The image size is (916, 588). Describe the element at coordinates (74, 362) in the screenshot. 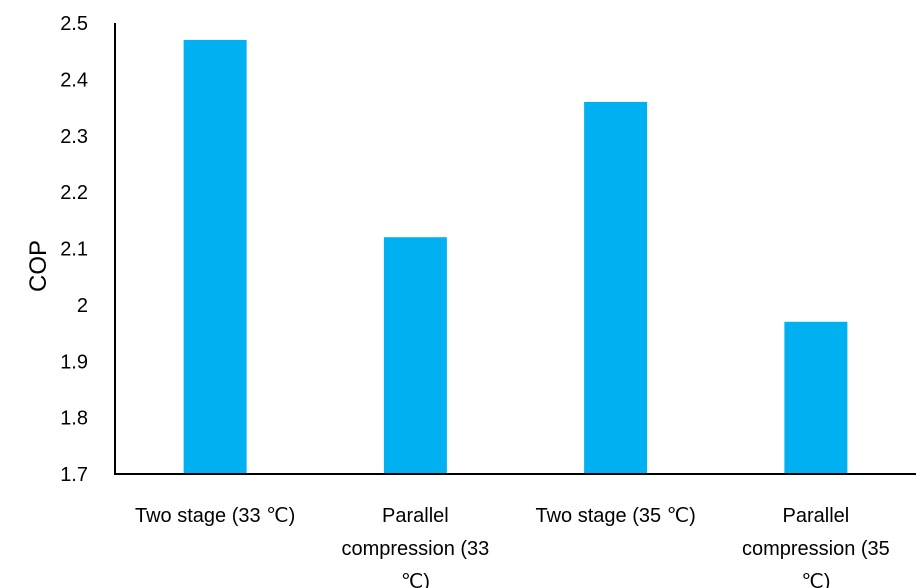

I see `y-tick-label: 1.9` at that location.